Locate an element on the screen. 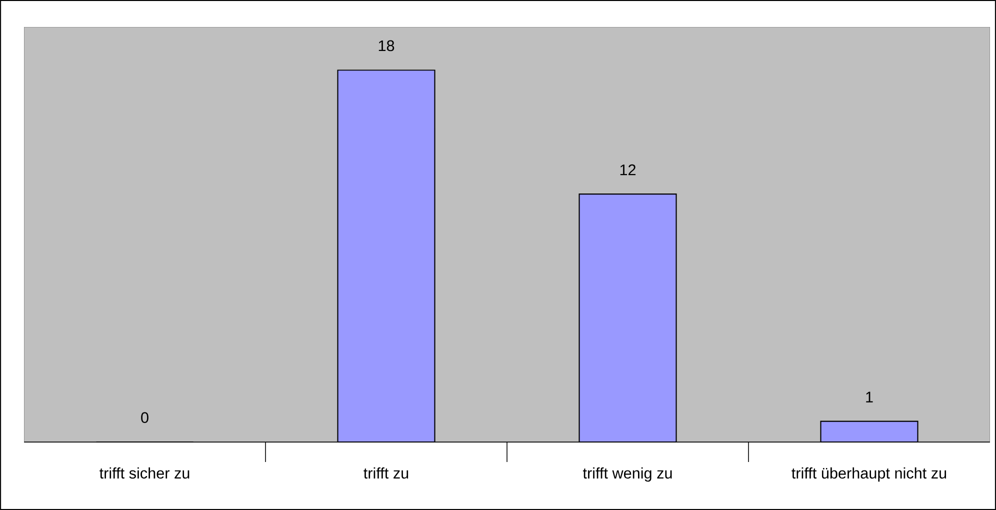 The image size is (996, 510). data-label: 18 is located at coordinates (386, 46).